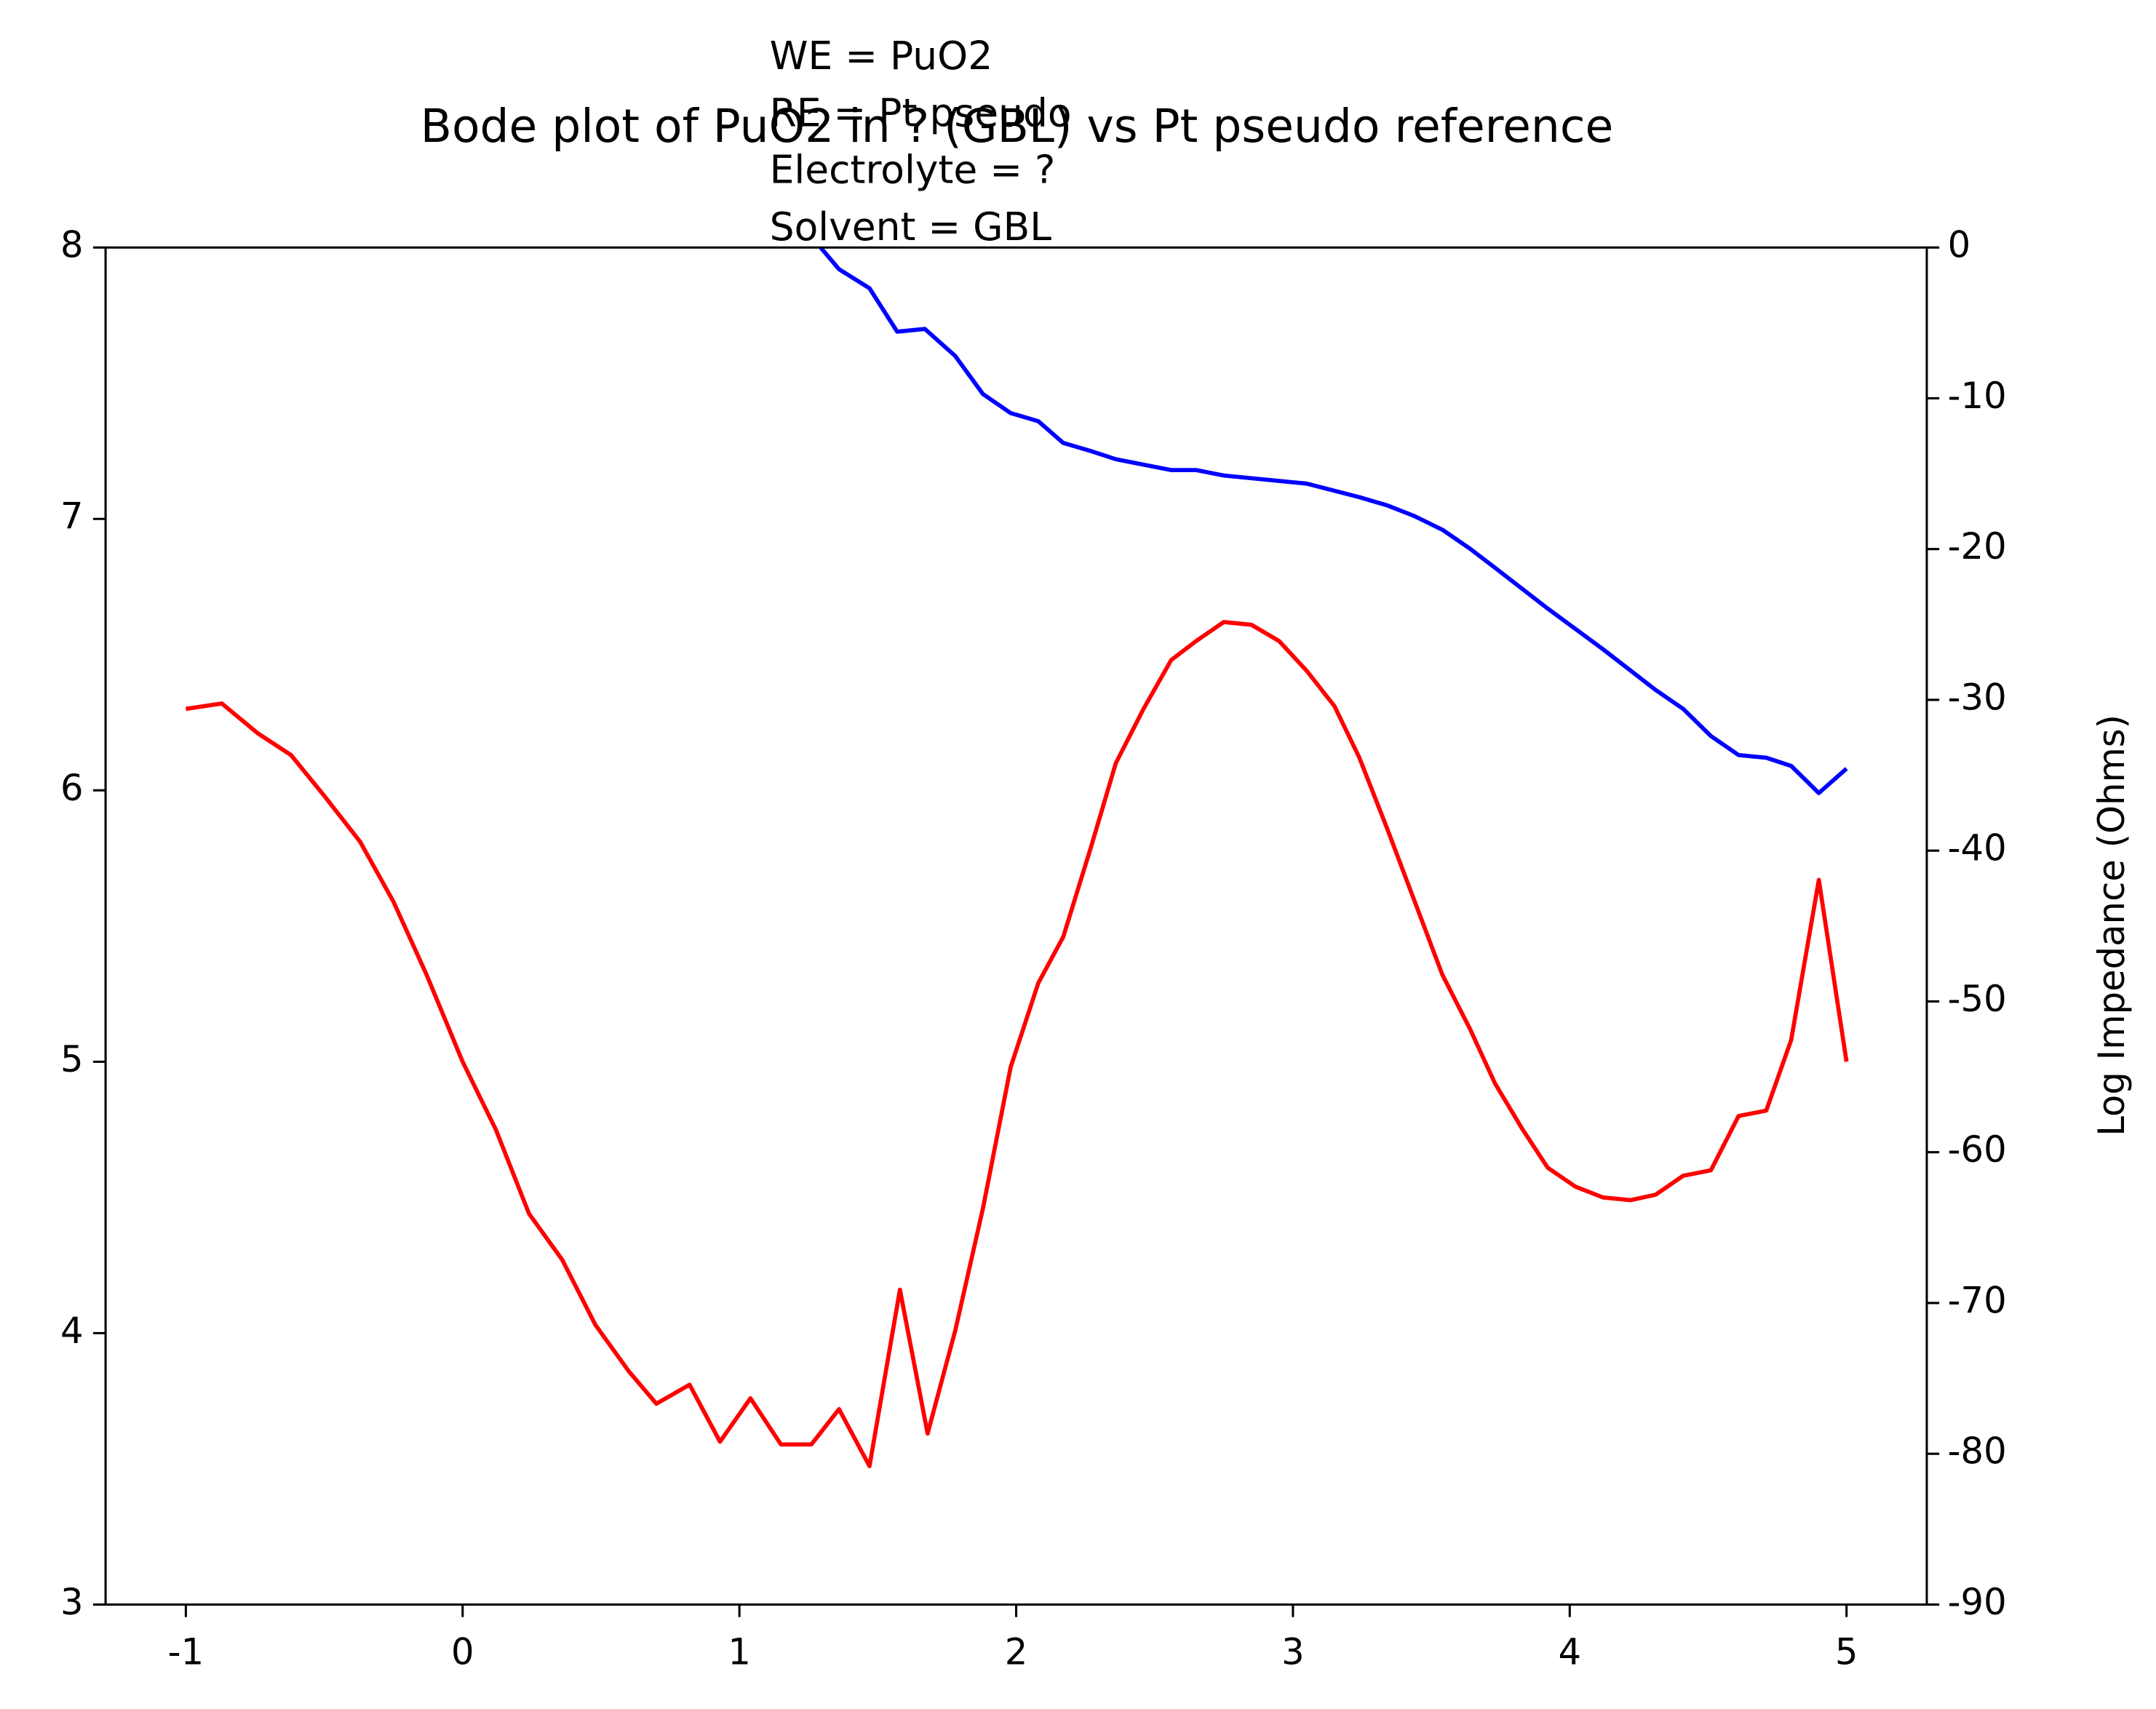 The height and width of the screenshot is (1709, 2156). What do you see at coordinates (1978, 1602) in the screenshot?
I see `y2-tick-label: -90` at bounding box center [1978, 1602].